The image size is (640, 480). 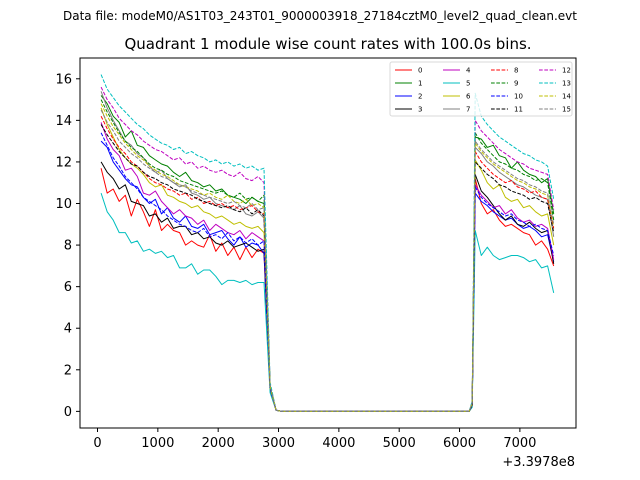 I want to click on legend-label-2: 2, so click(x=420, y=97).